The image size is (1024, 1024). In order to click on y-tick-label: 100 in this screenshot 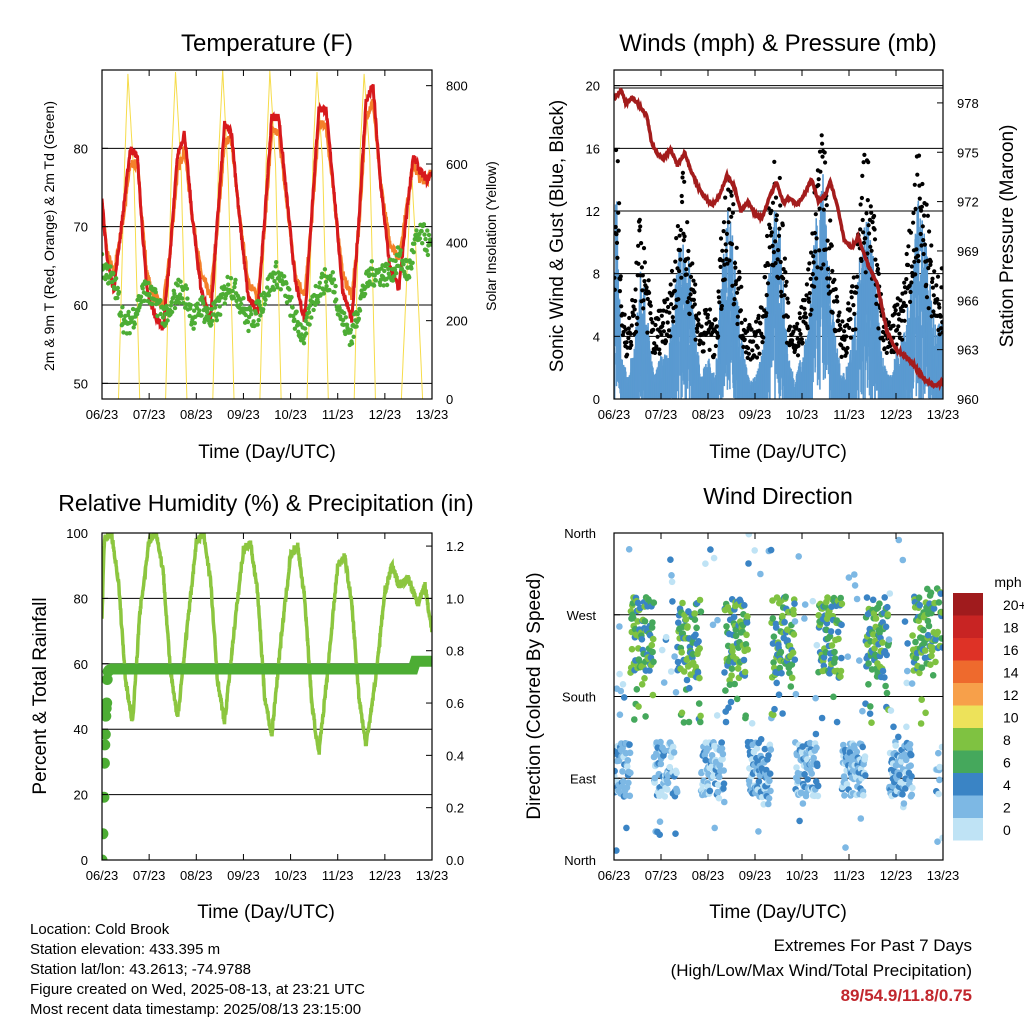, I will do `click(77, 533)`.